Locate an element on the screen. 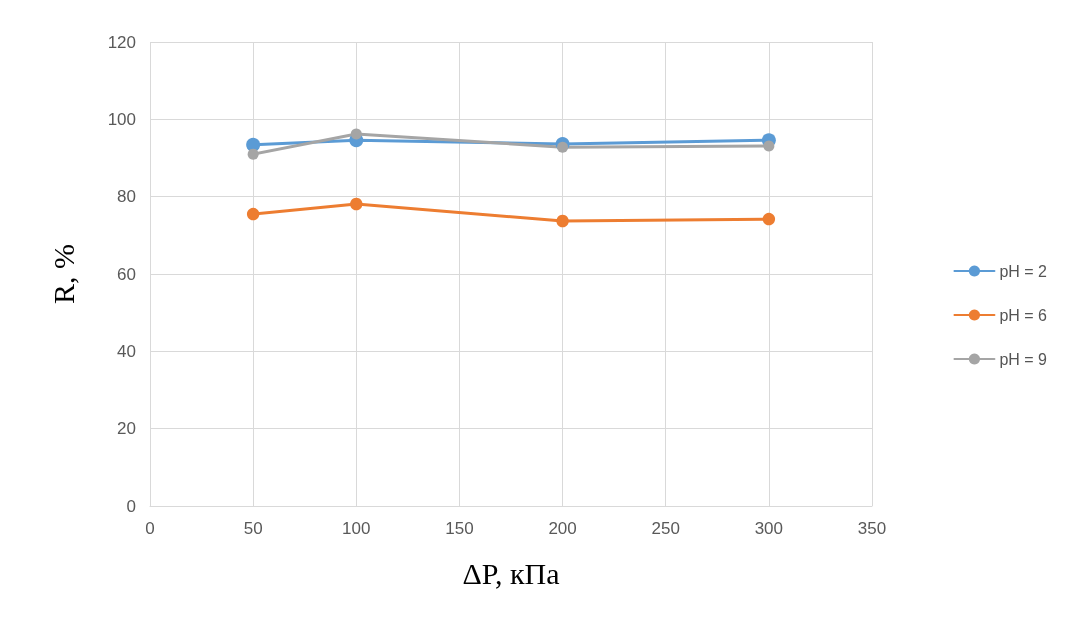 This screenshot has height=630, width=1072. x-tick-label: 0 is located at coordinates (150, 528).